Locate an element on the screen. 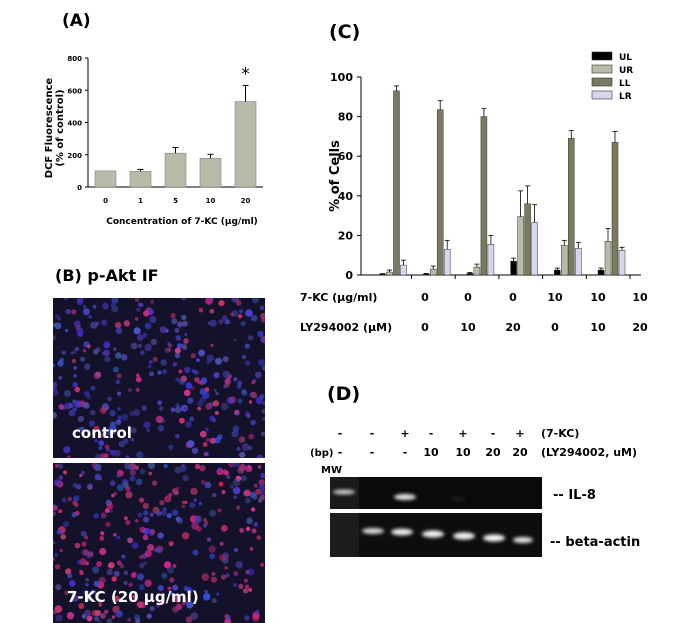 Image resolution: width=700 pixels, height=623 pixels. row-ly-value: 20 is located at coordinates (640, 327).